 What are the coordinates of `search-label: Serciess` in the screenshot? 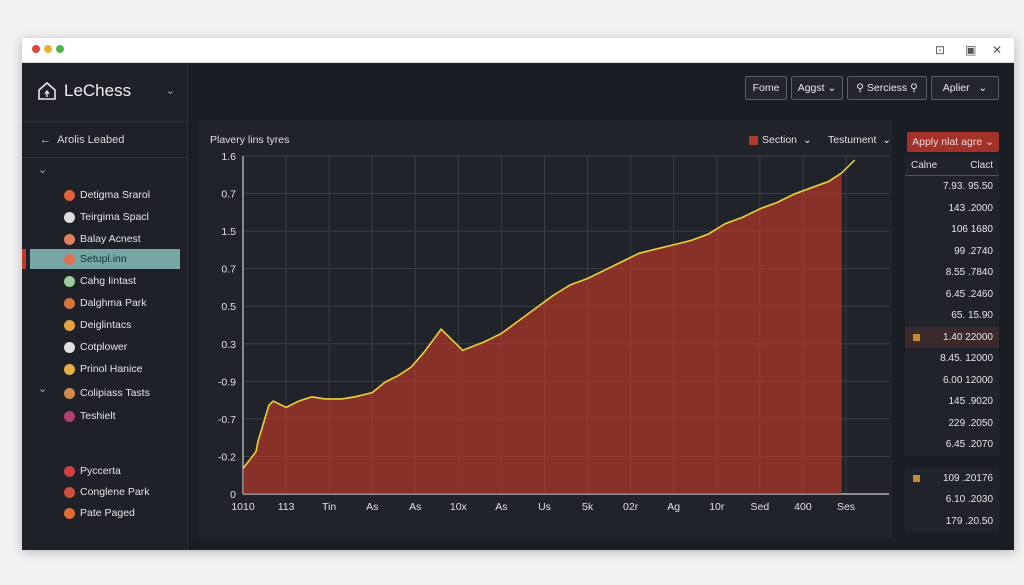 It's located at (887, 88).